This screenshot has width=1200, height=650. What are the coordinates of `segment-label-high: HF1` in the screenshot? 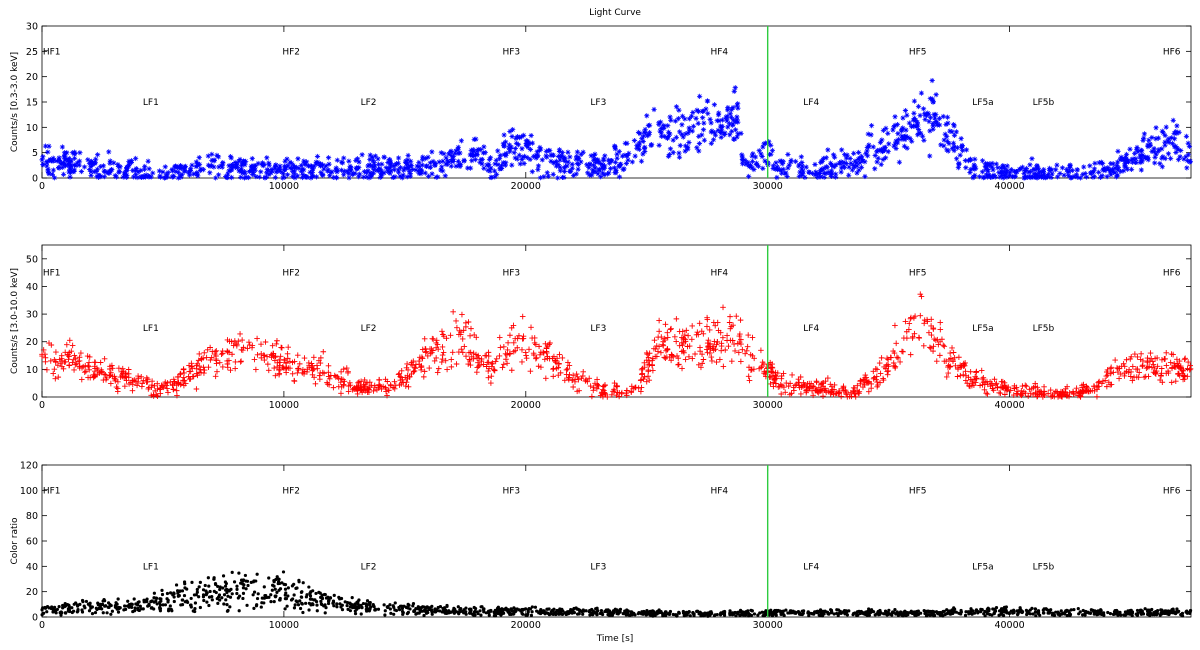 It's located at (52, 491).